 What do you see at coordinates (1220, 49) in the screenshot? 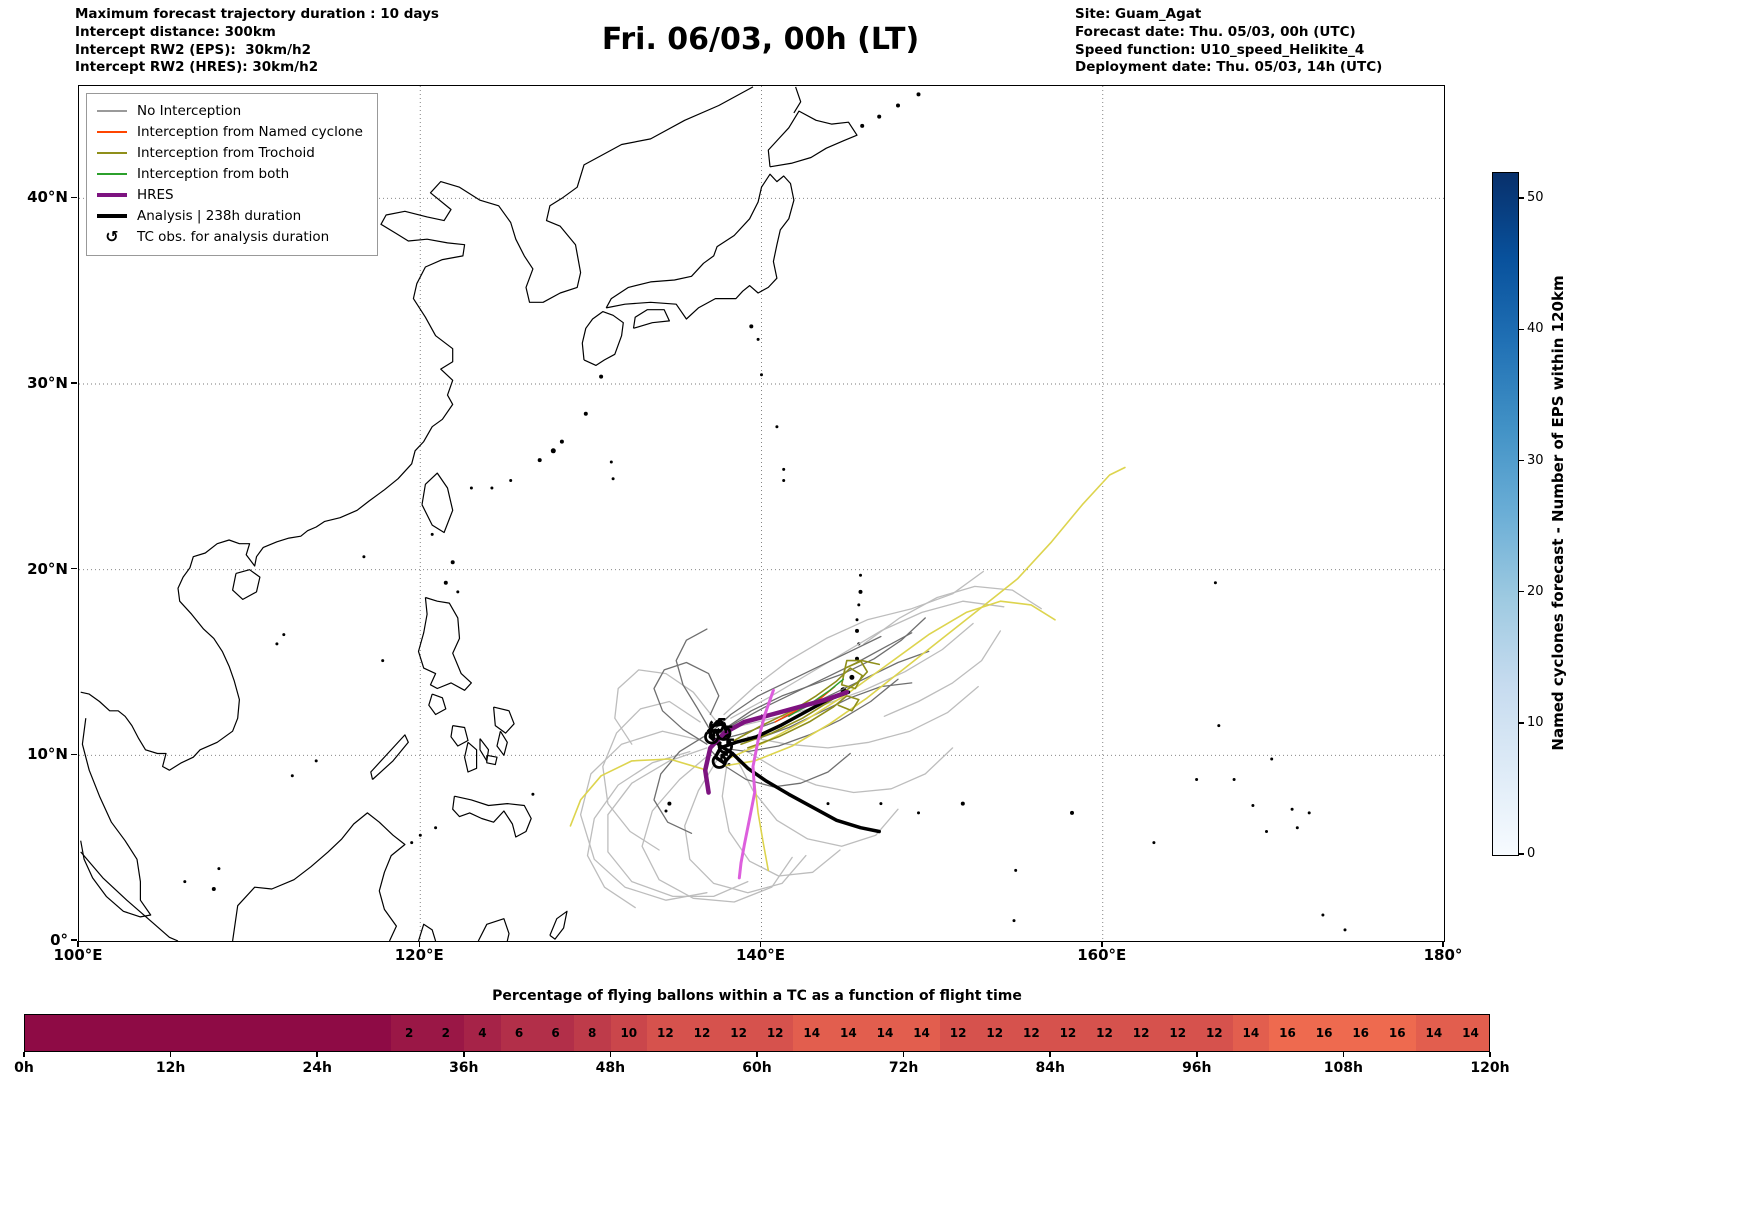
I see `header-line: Speed function: U10_speed_Helikite_4` at bounding box center [1220, 49].